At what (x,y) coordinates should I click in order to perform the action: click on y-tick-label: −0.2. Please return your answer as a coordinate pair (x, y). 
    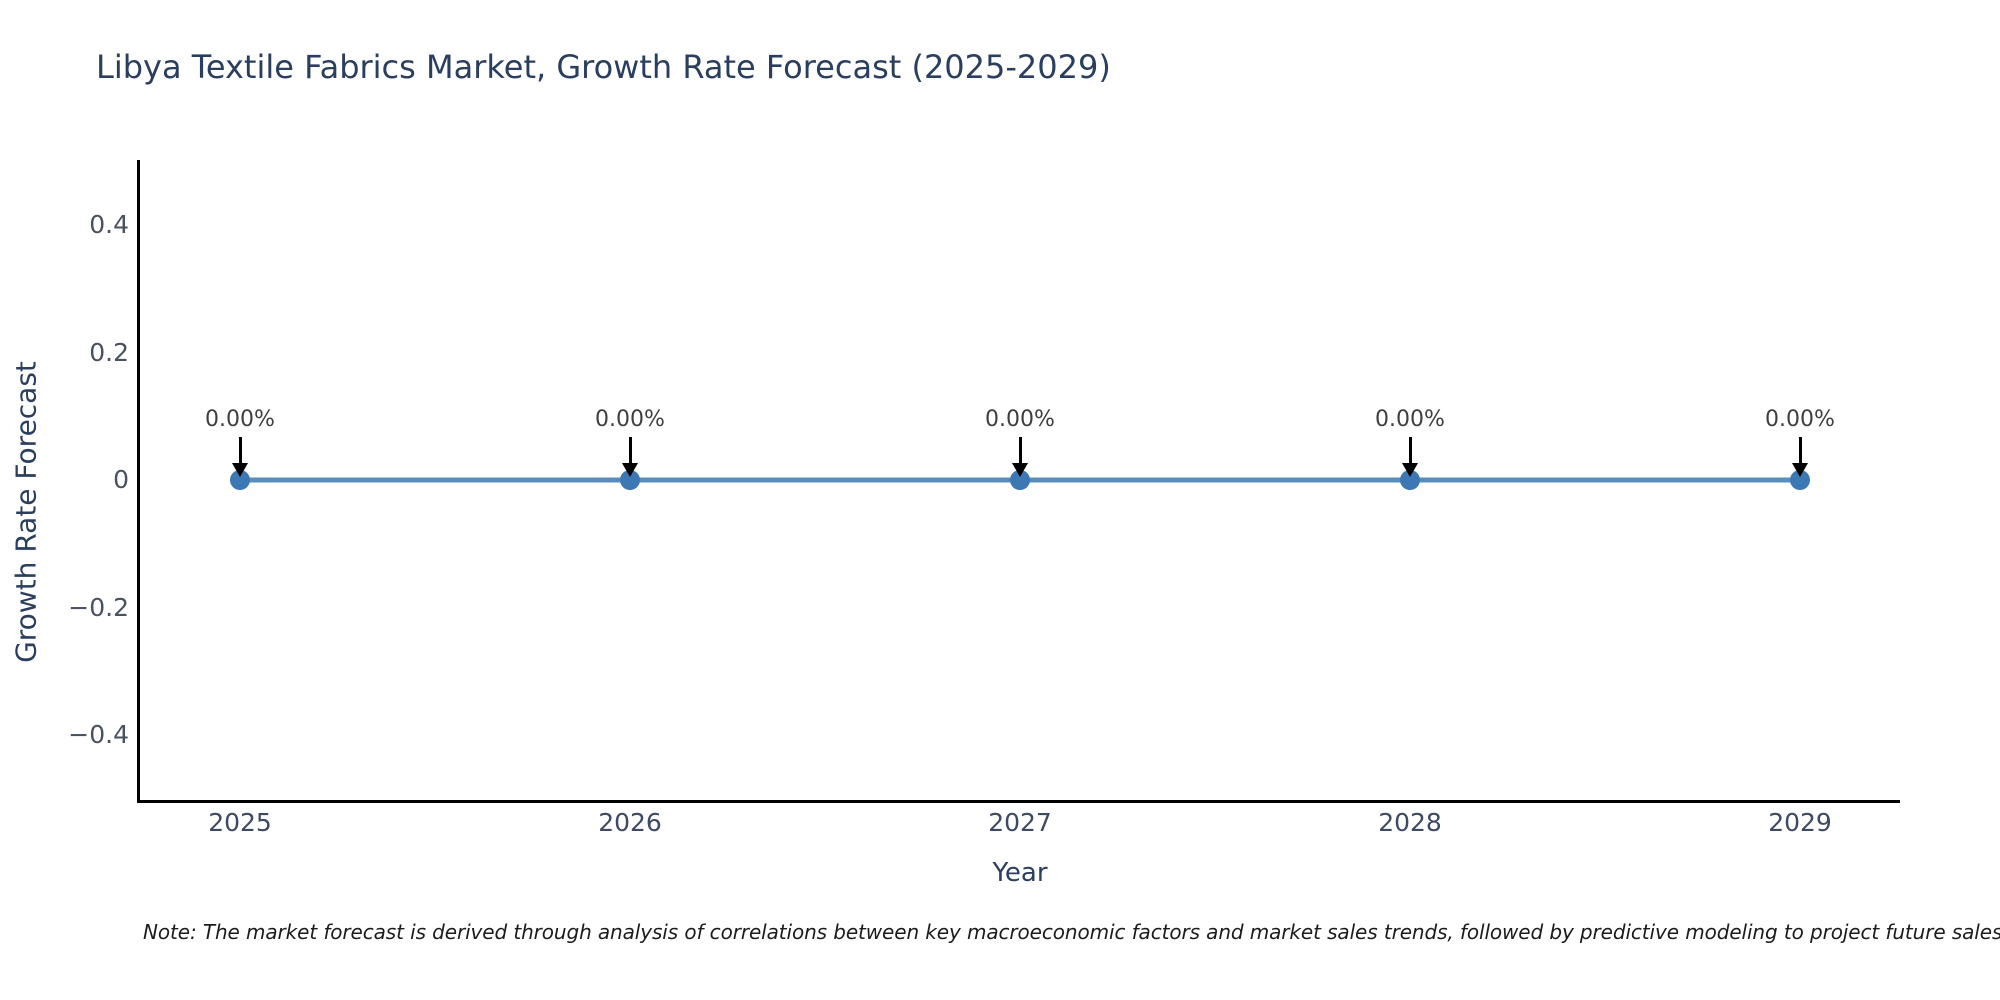
    Looking at the image, I should click on (98, 607).